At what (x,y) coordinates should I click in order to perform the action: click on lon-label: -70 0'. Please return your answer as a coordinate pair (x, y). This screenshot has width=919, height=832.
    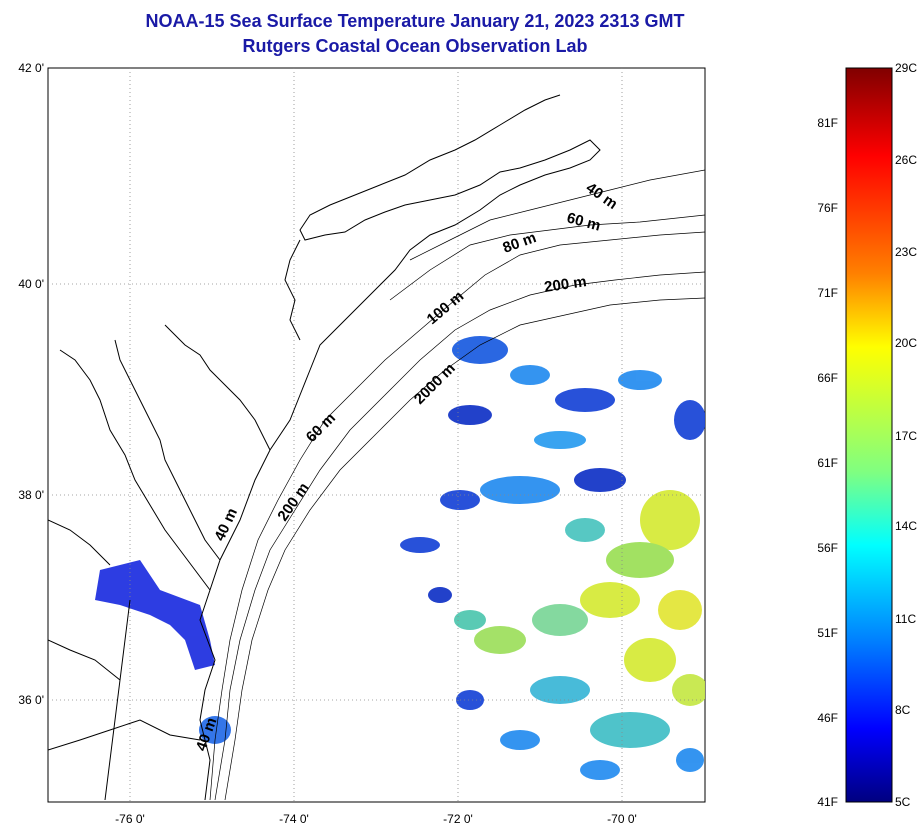
    Looking at the image, I should click on (622, 819).